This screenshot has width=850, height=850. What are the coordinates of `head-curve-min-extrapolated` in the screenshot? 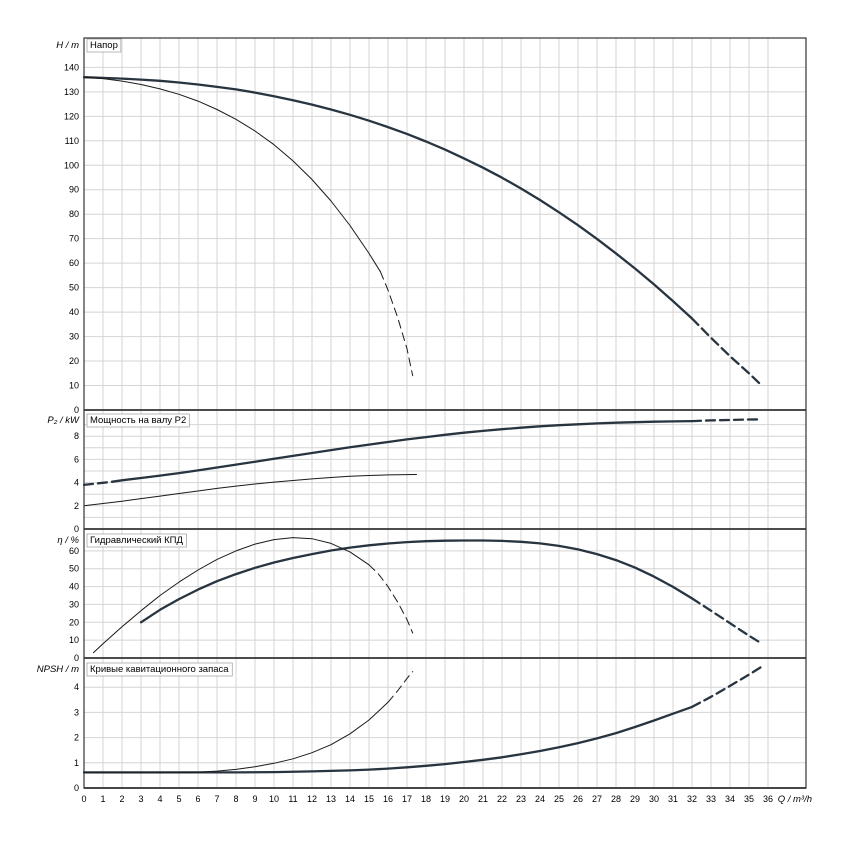 It's located at (396, 324).